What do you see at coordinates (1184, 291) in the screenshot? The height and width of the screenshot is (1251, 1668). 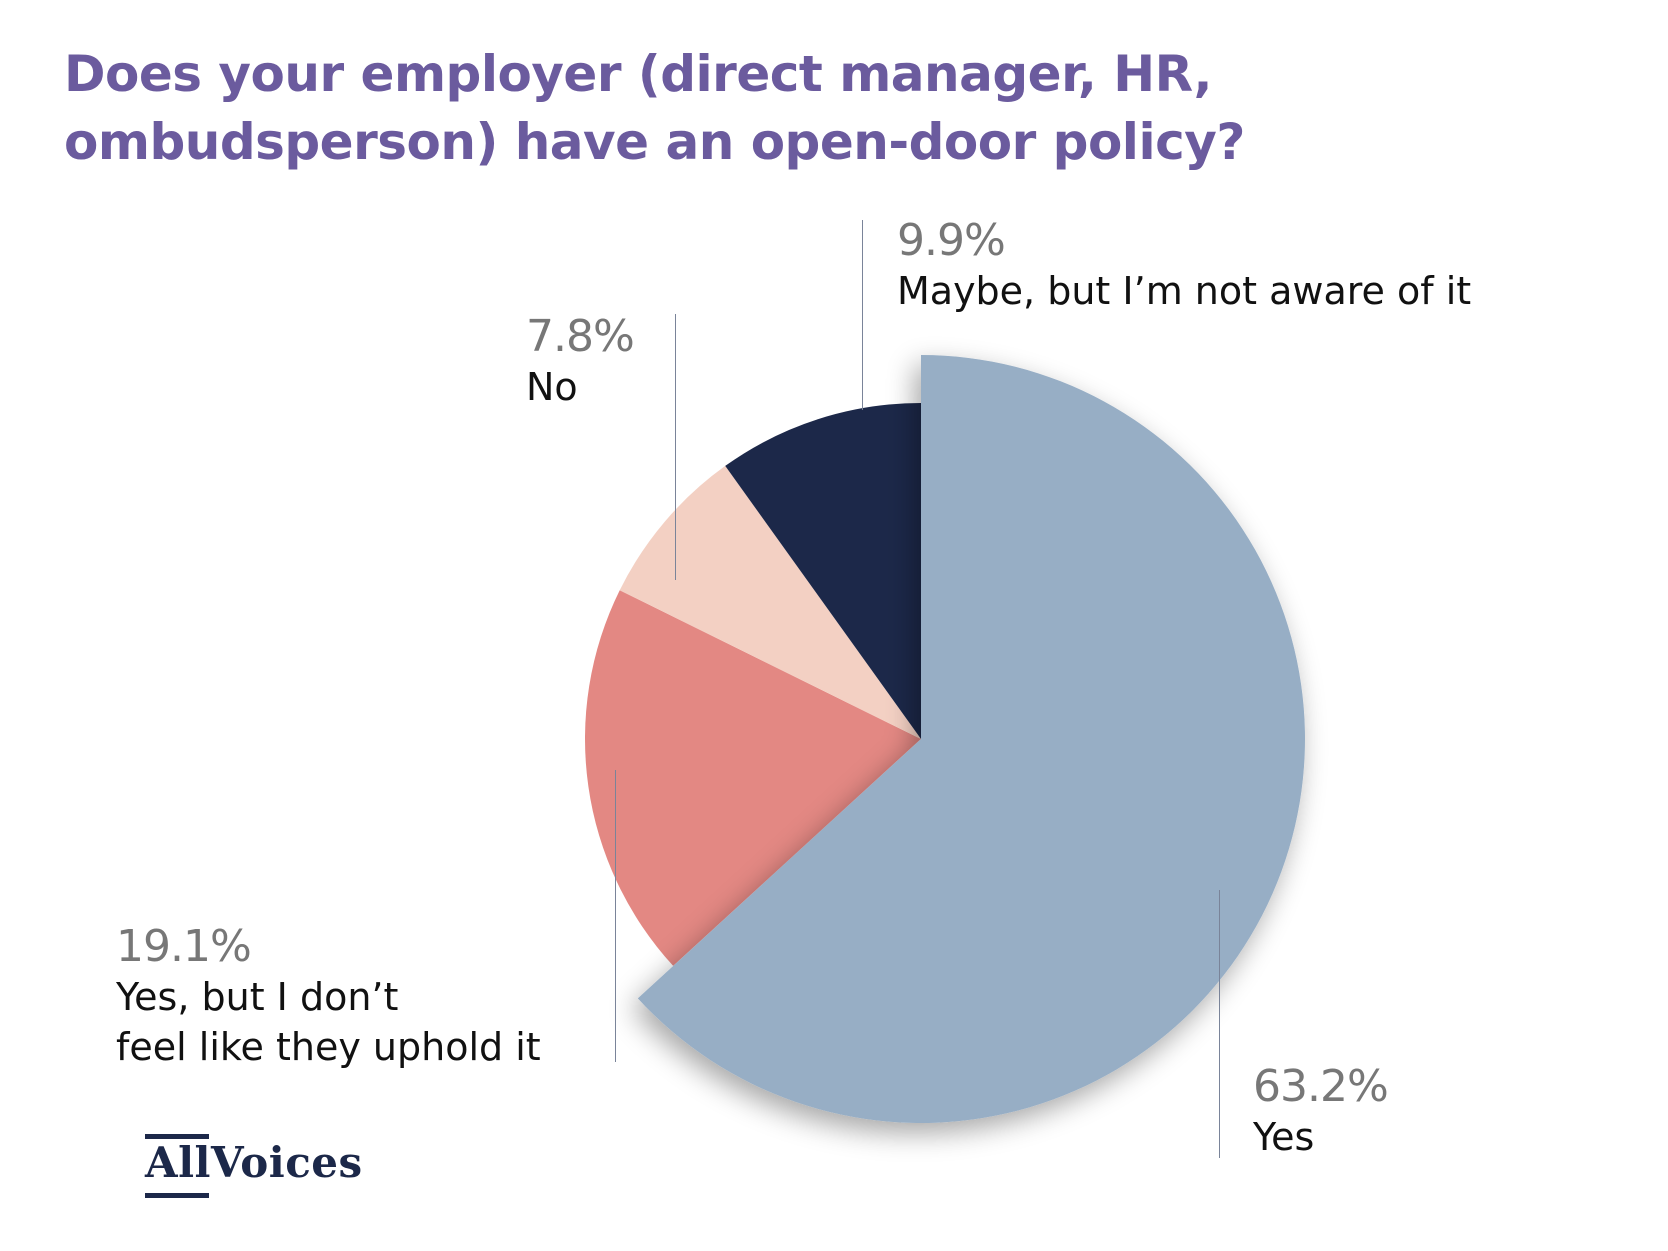 I see `label-maybe-name: Maybe, but I’m not aware of it` at bounding box center [1184, 291].